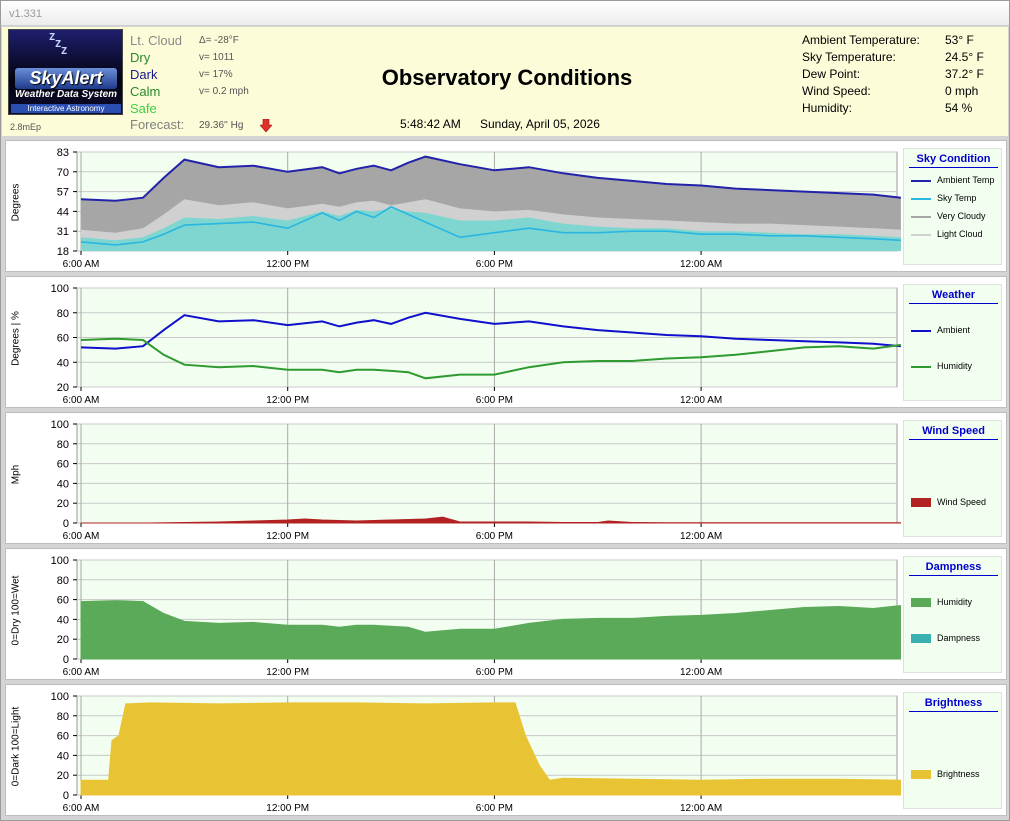  What do you see at coordinates (952, 478) in the screenshot?
I see `chart-legend: Wind Speed Wind Speed` at bounding box center [952, 478].